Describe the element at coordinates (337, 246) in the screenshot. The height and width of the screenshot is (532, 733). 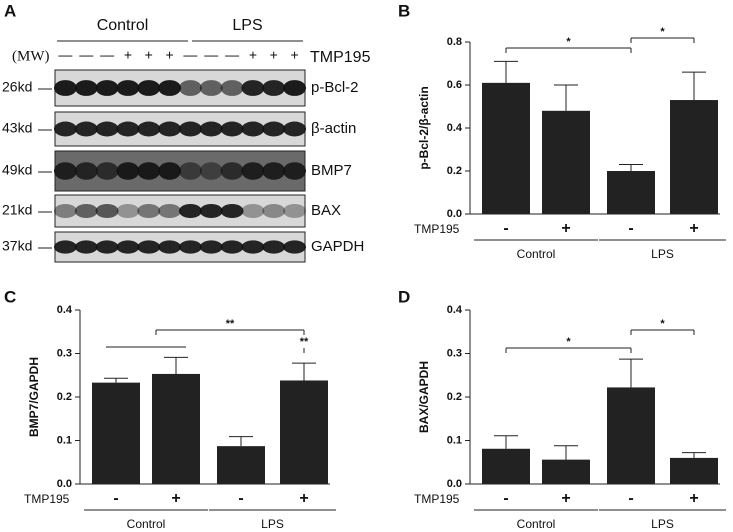
I see `protein-label: GAPDH` at that location.